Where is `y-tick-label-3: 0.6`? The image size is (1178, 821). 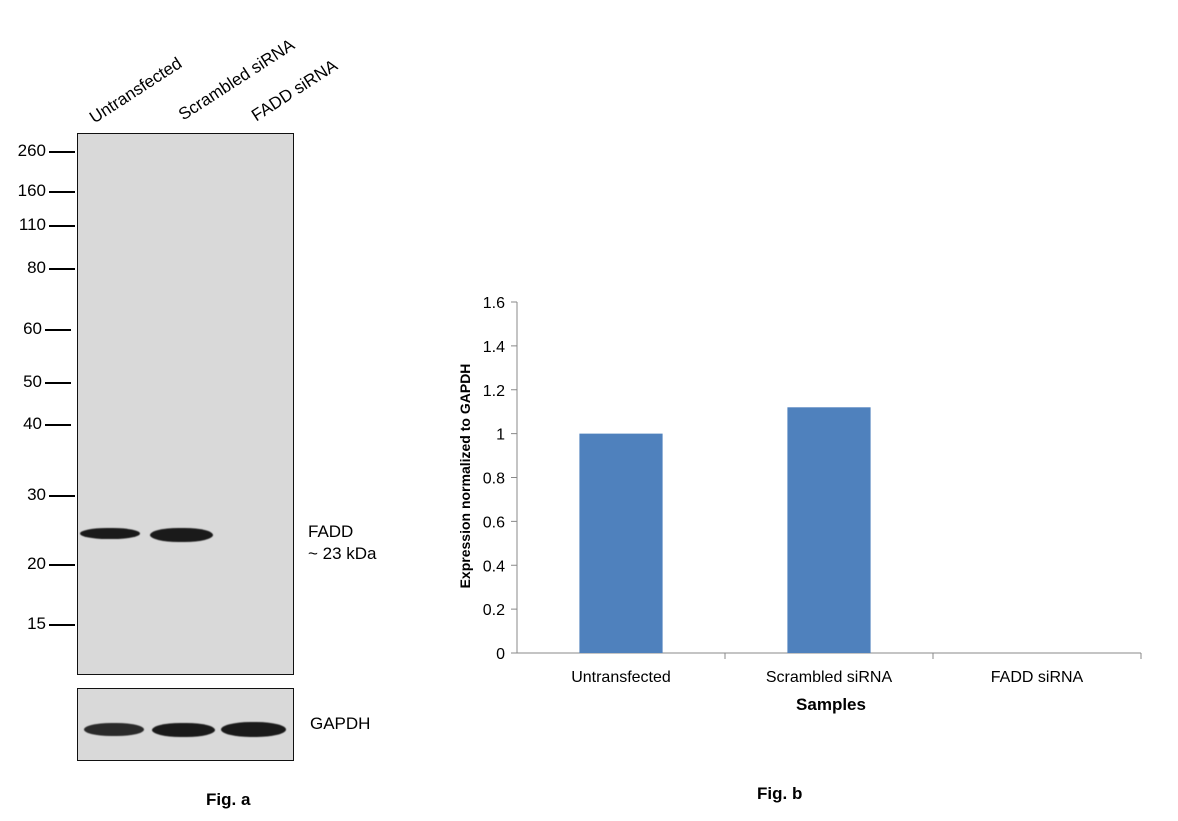 y-tick-label-3: 0.6 is located at coordinates (494, 522).